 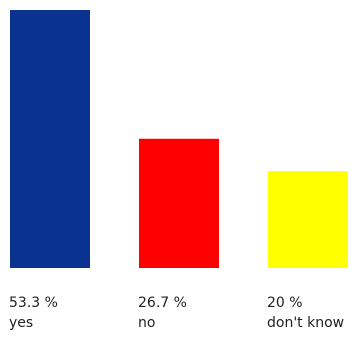 What do you see at coordinates (33, 303) in the screenshot?
I see `value-label-0: 53.3 %` at bounding box center [33, 303].